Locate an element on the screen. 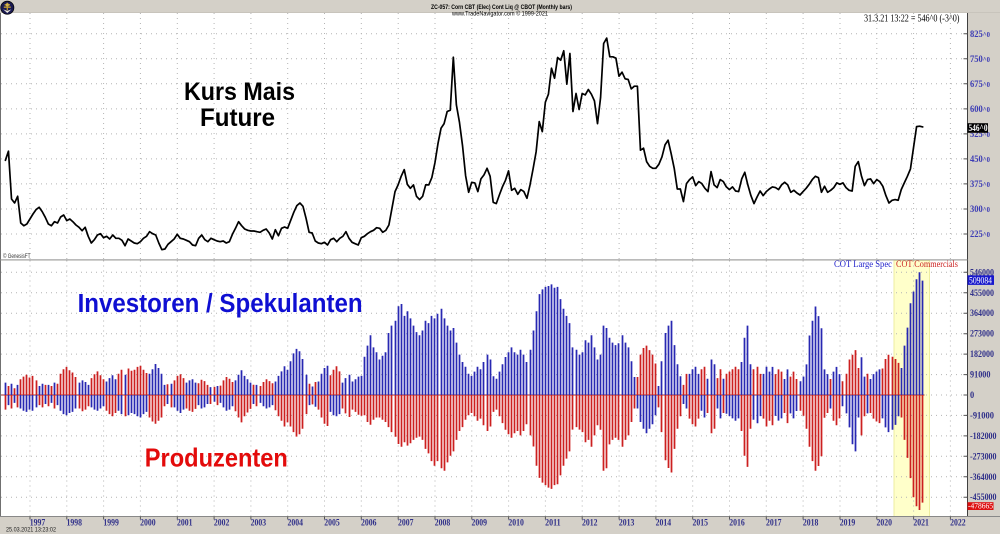  svg-text: 0 is located at coordinates (972, 395).